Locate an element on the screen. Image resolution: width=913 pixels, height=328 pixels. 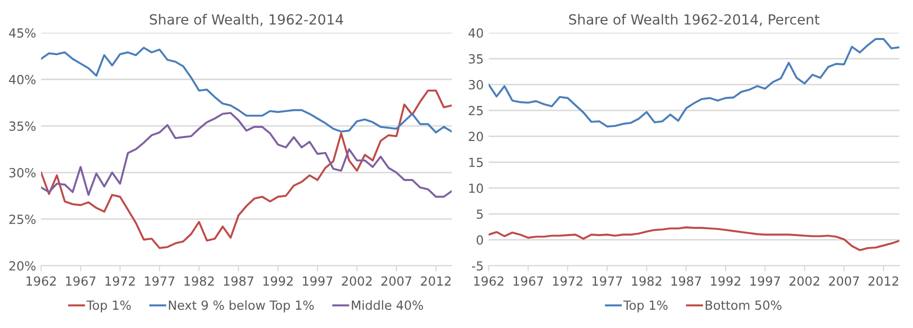
y-tick-label: 10 is located at coordinates (476, 188).